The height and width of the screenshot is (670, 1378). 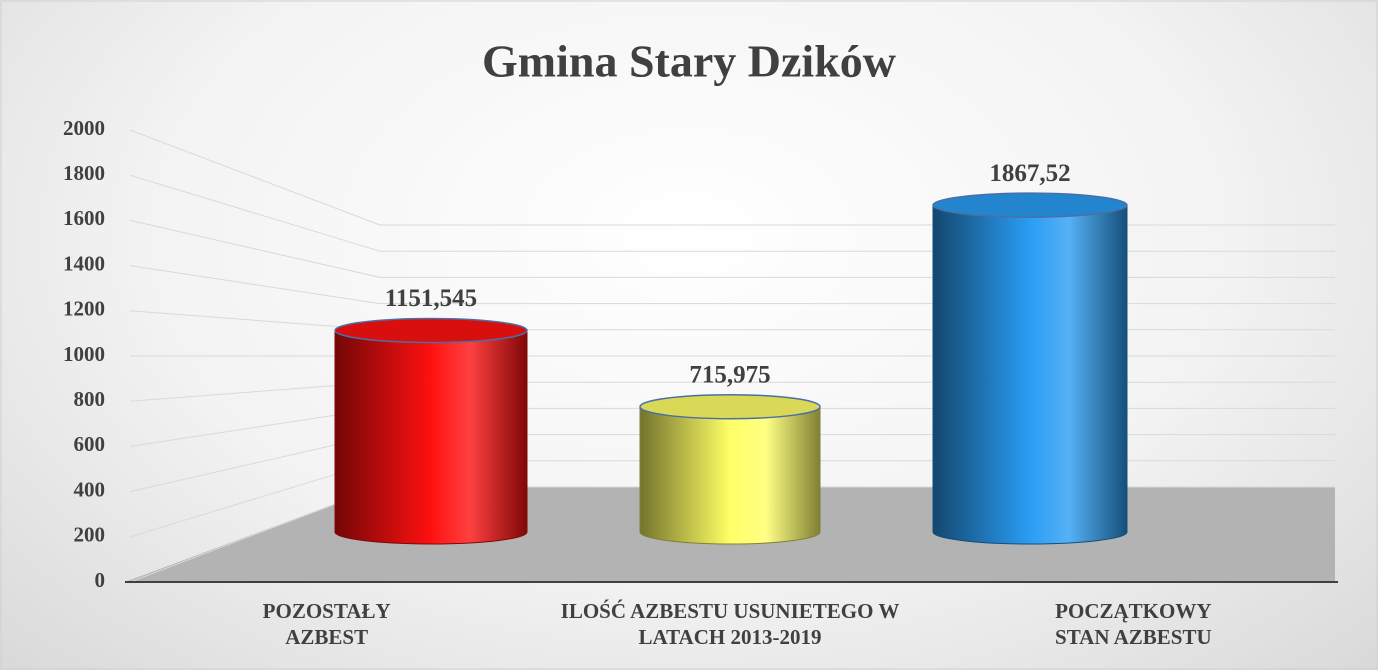 I want to click on y-tick-label: 600, so click(x=90, y=444).